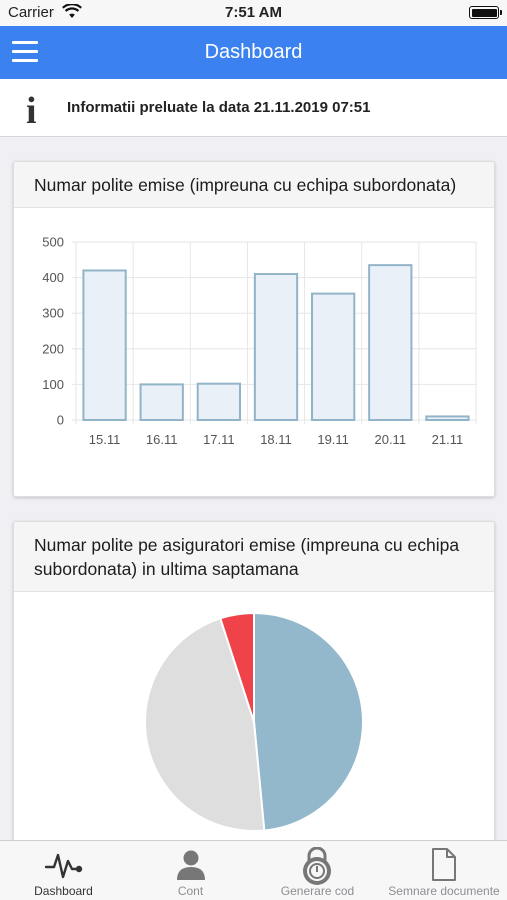 This screenshot has width=507, height=900. Describe the element at coordinates (63, 866) in the screenshot. I see `pulse-icon` at that location.